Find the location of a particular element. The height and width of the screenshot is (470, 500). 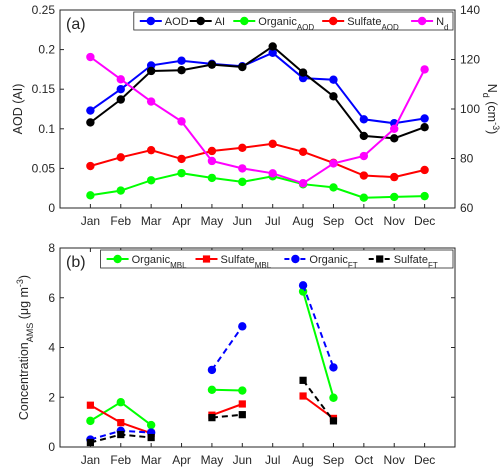

y-tick-label: 2 is located at coordinates (51, 397).